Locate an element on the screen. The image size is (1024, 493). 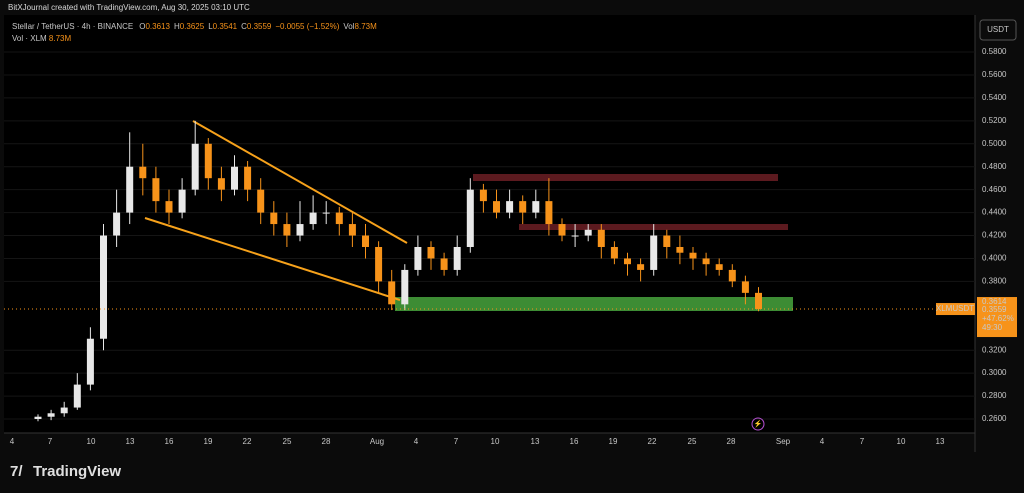
volume-legend: Vol · XLM 8.73M is located at coordinates (41, 38).